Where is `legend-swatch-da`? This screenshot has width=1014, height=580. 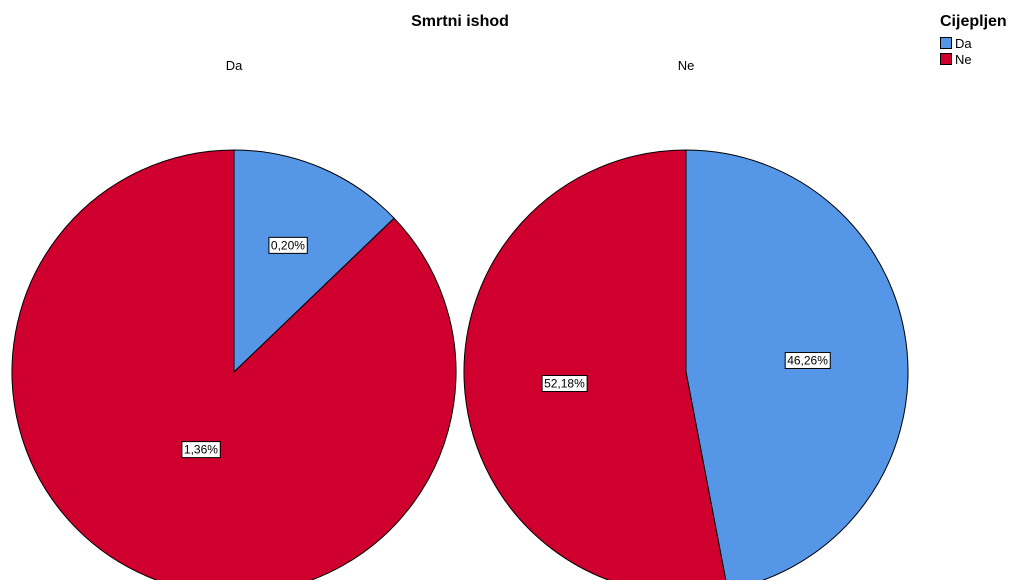
legend-swatch-da is located at coordinates (946, 43).